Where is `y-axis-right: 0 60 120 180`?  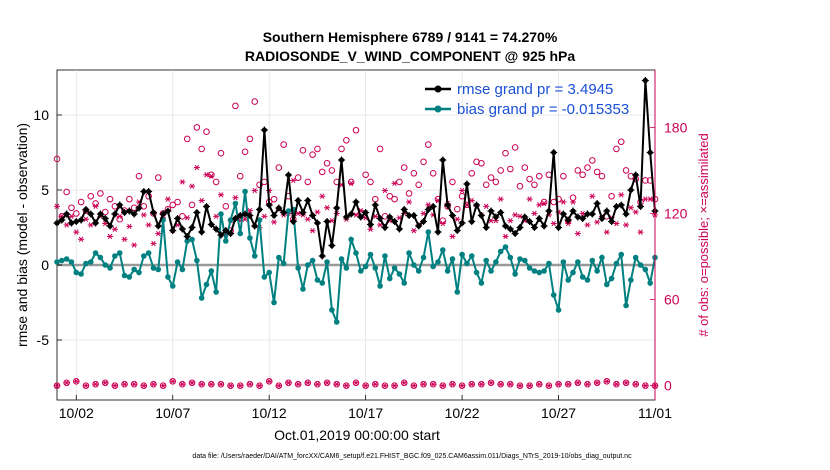
y-axis-right: 0 60 120 180 is located at coordinates (669, 235).